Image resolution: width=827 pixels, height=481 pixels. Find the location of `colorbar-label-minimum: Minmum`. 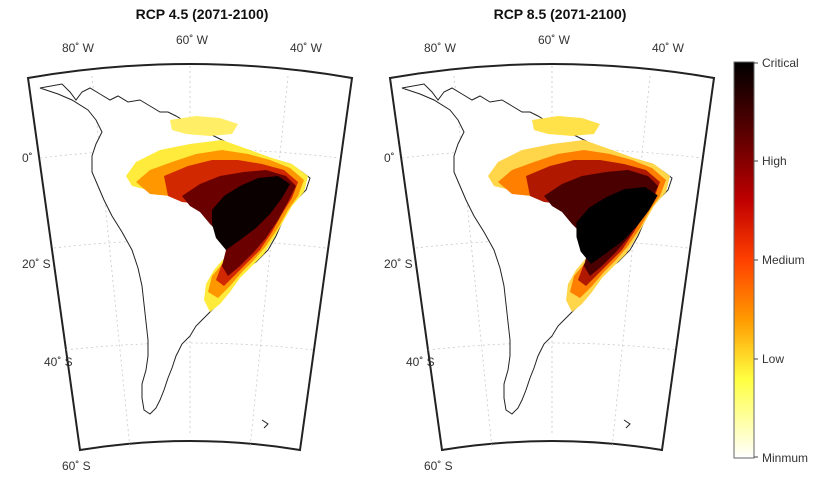

colorbar-label-minimum: Minmum is located at coordinates (785, 458).